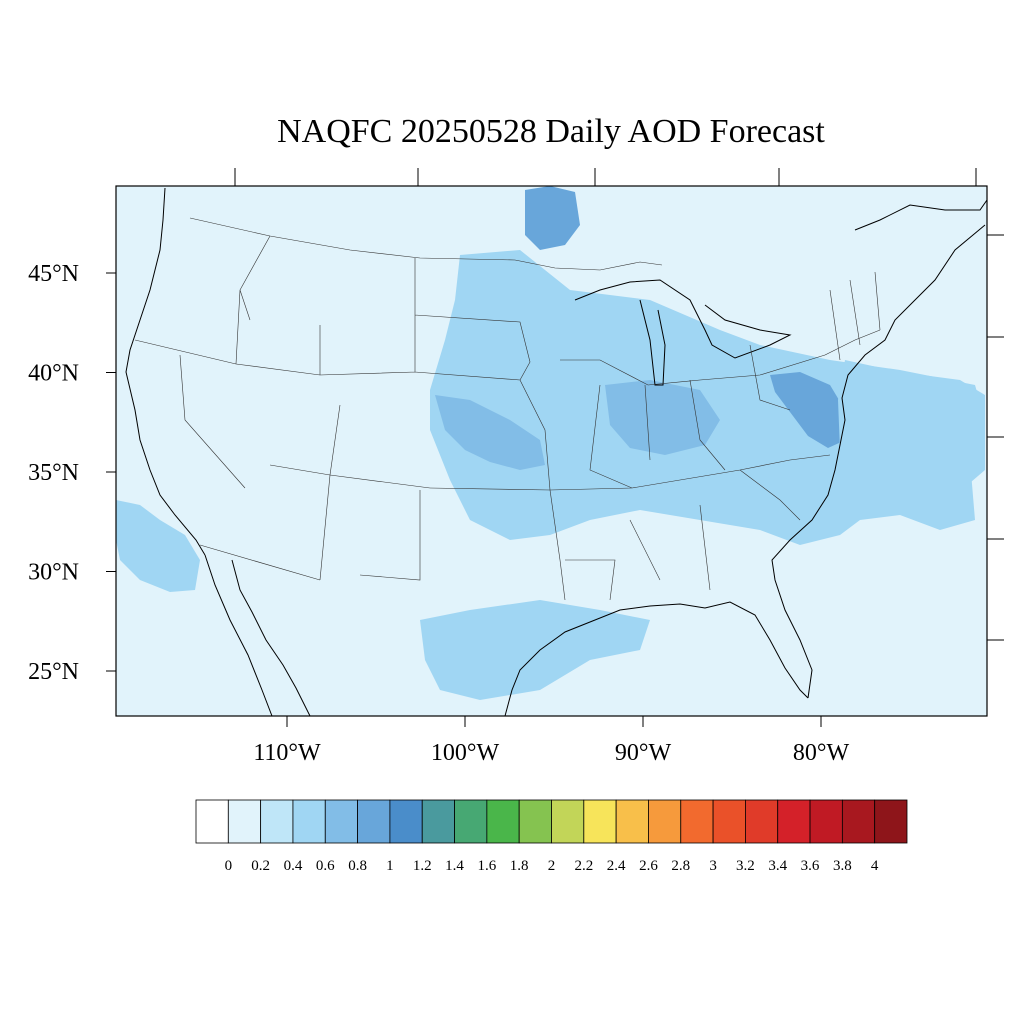 This screenshot has height=1024, width=1024. Describe the element at coordinates (53, 573) in the screenshot. I see `lat-tick-label: 30°N` at that location.